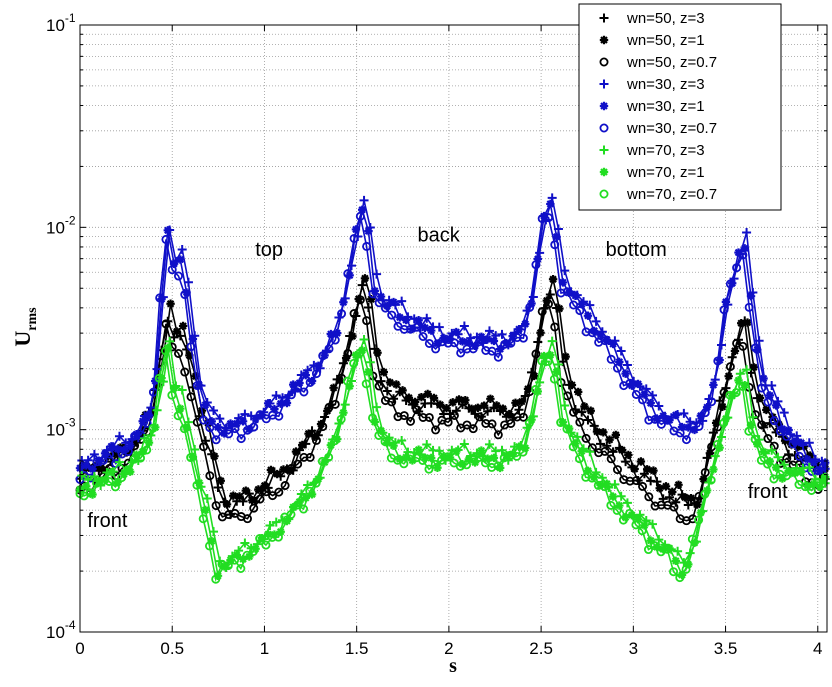 The width and height of the screenshot is (832, 687). Describe the element at coordinates (70, 423) in the screenshot. I see `y-tick-exponent: -3` at that location.